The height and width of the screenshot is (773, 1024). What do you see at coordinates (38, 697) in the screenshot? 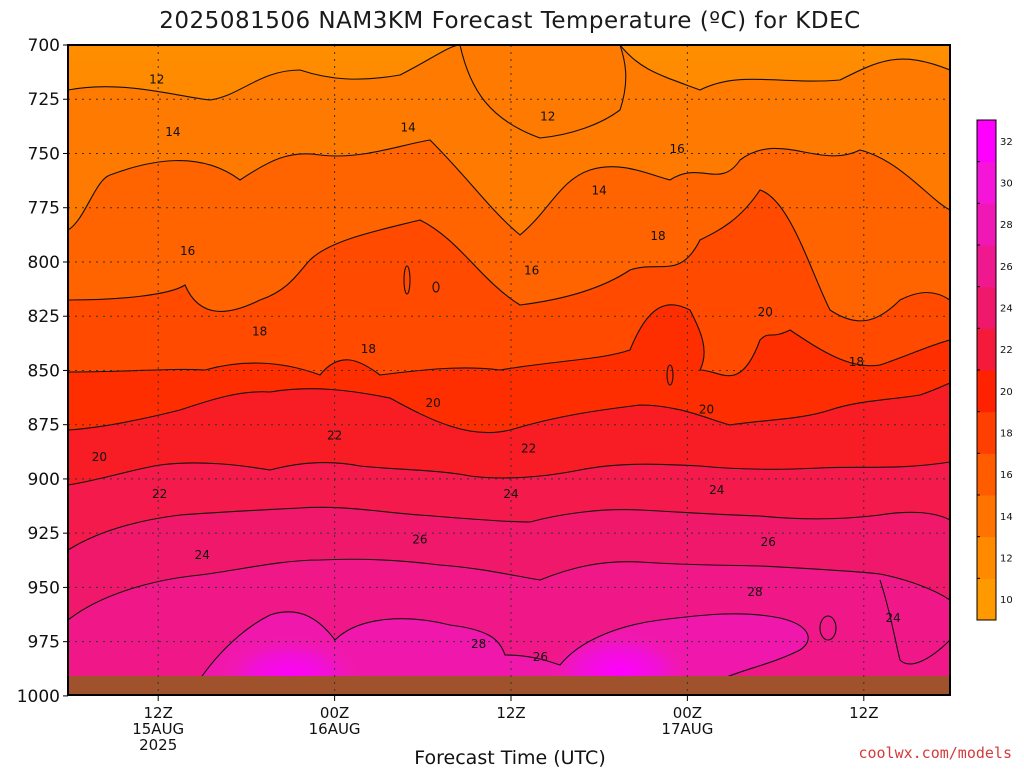
I see `y-tick-label: 1000` at bounding box center [38, 697].